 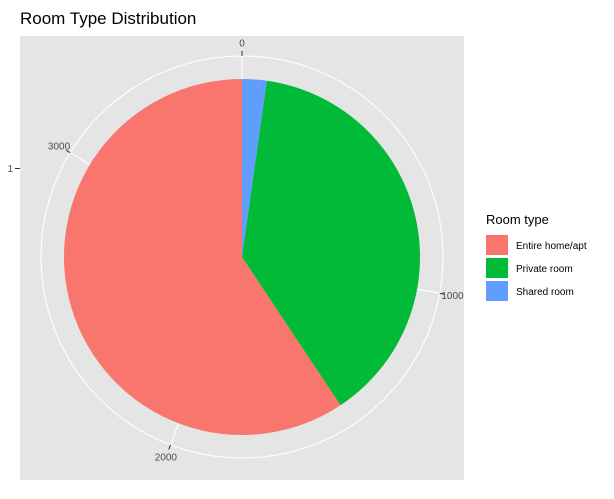 What do you see at coordinates (166, 458) in the screenshot?
I see `theta-tick-label: 2000` at bounding box center [166, 458].